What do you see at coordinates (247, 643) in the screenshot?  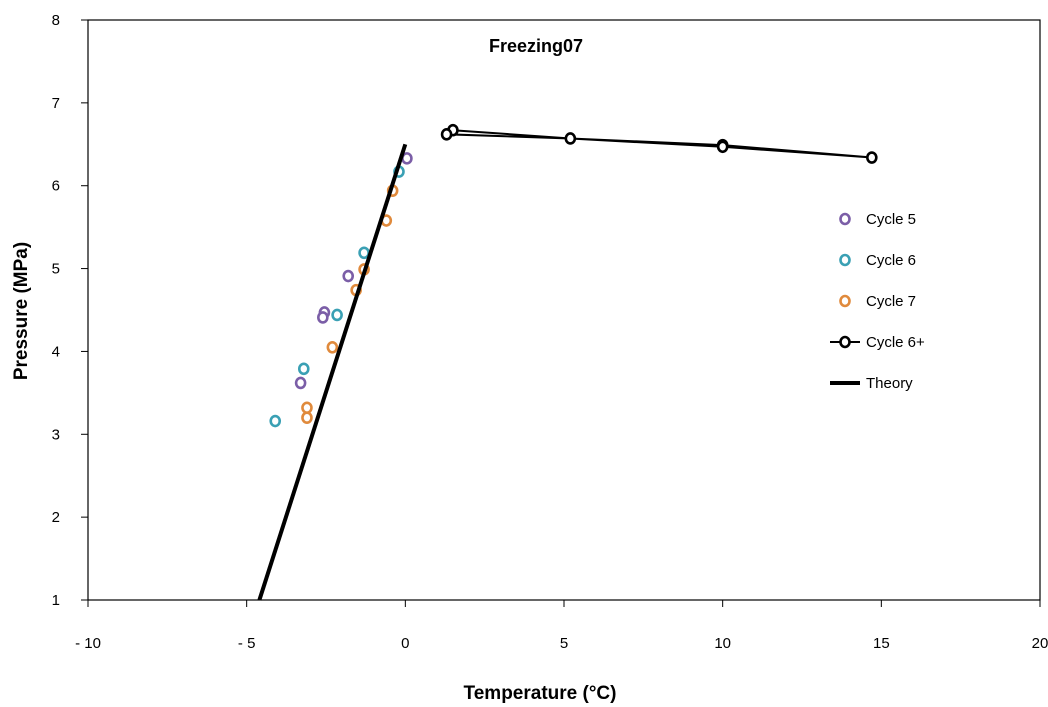 I see `x-tick-label: - 5` at bounding box center [247, 643].